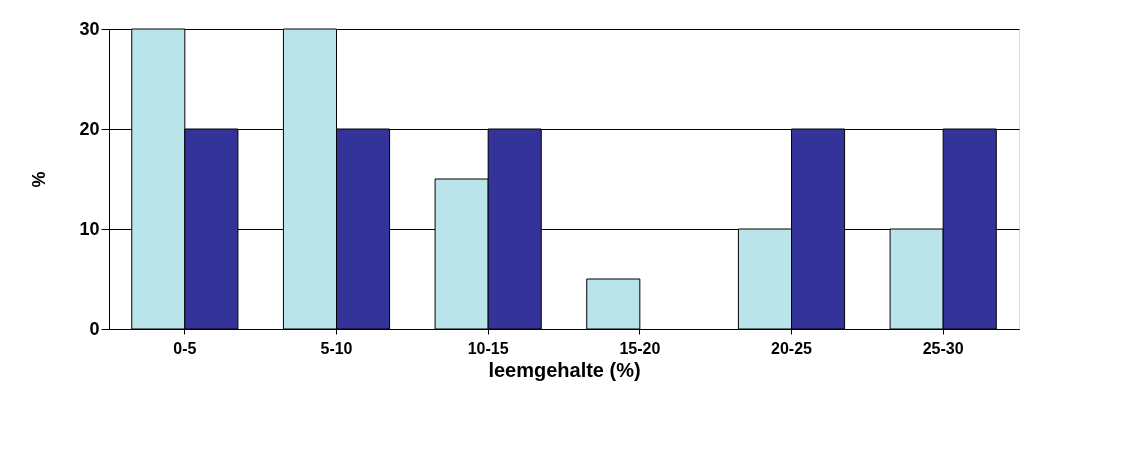  Describe the element at coordinates (39, 179) in the screenshot. I see `y-axis-title: %` at that location.